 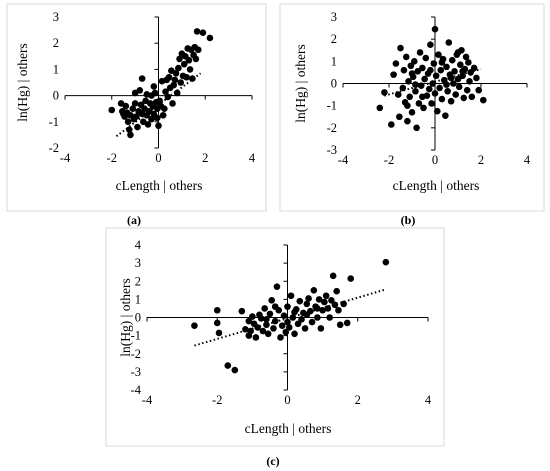 I want to click on trendline, so click(x=433, y=82).